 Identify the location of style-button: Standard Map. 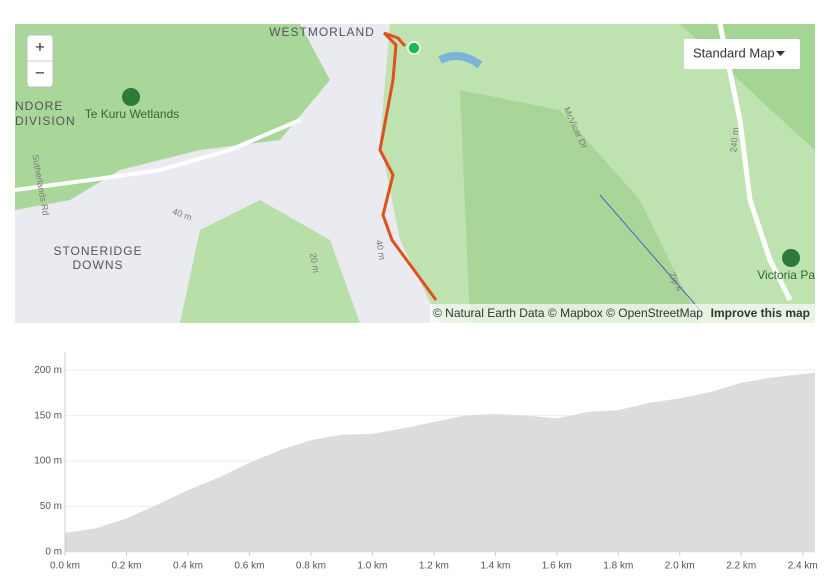
(734, 52).